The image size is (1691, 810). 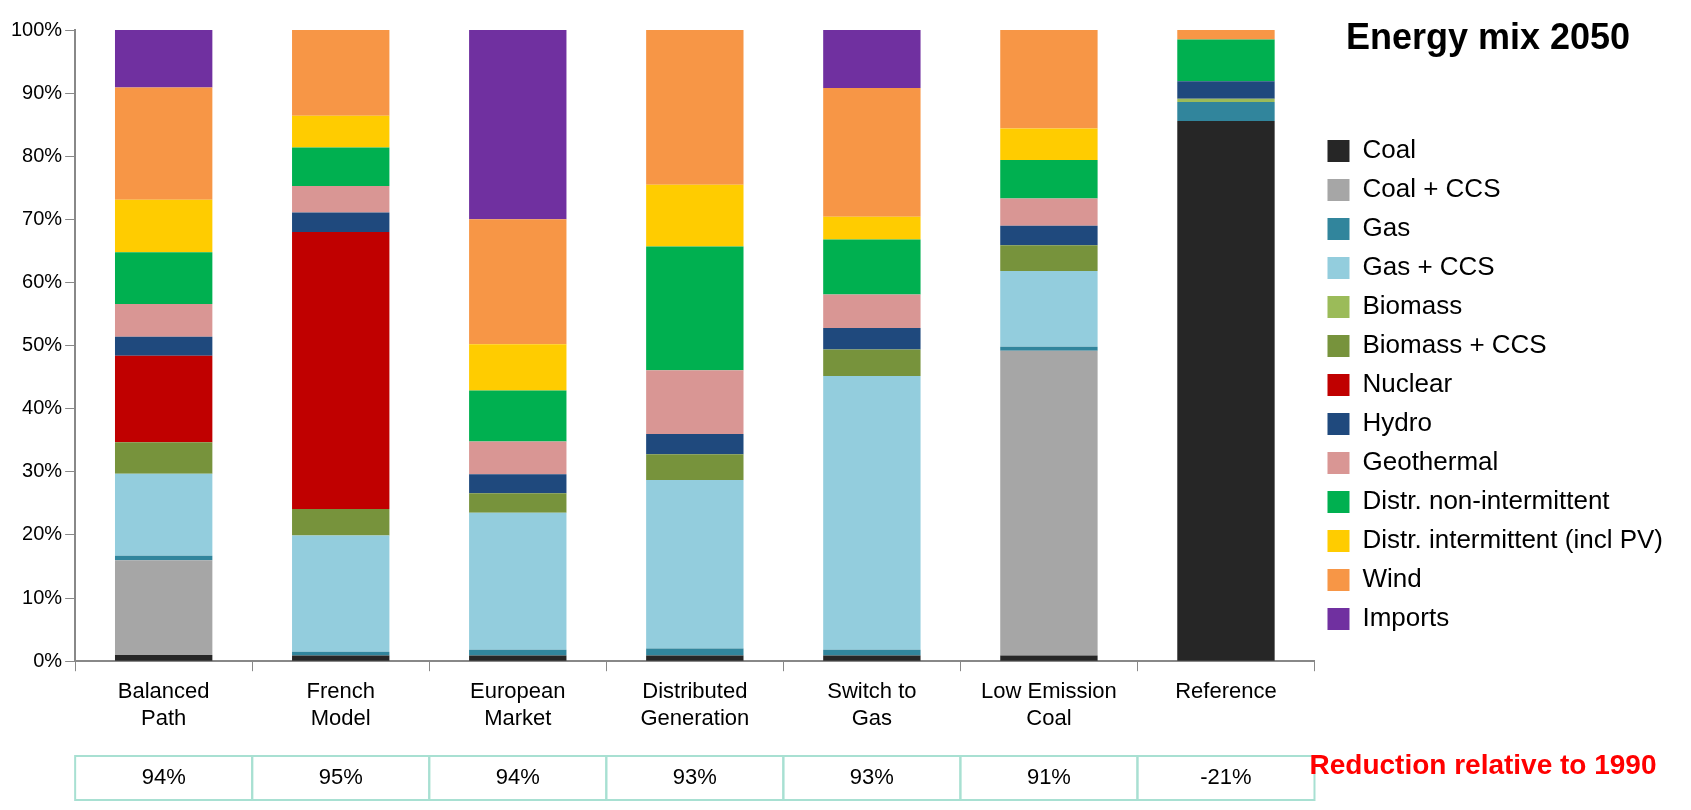 I want to click on text: Energy mix 2050, so click(x=1488, y=37).